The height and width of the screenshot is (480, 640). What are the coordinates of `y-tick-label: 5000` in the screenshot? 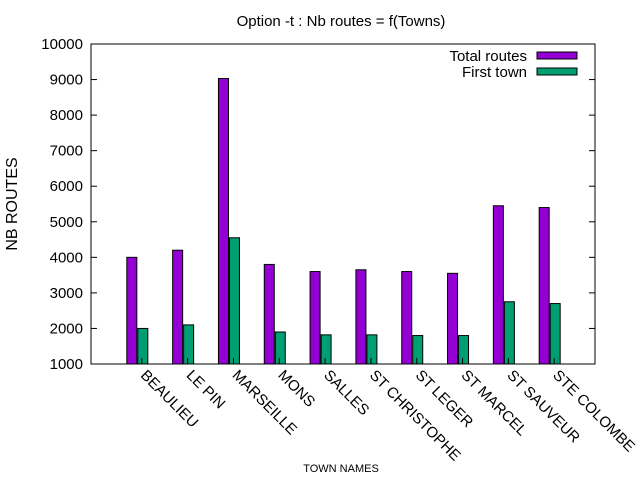 It's located at (66, 222).